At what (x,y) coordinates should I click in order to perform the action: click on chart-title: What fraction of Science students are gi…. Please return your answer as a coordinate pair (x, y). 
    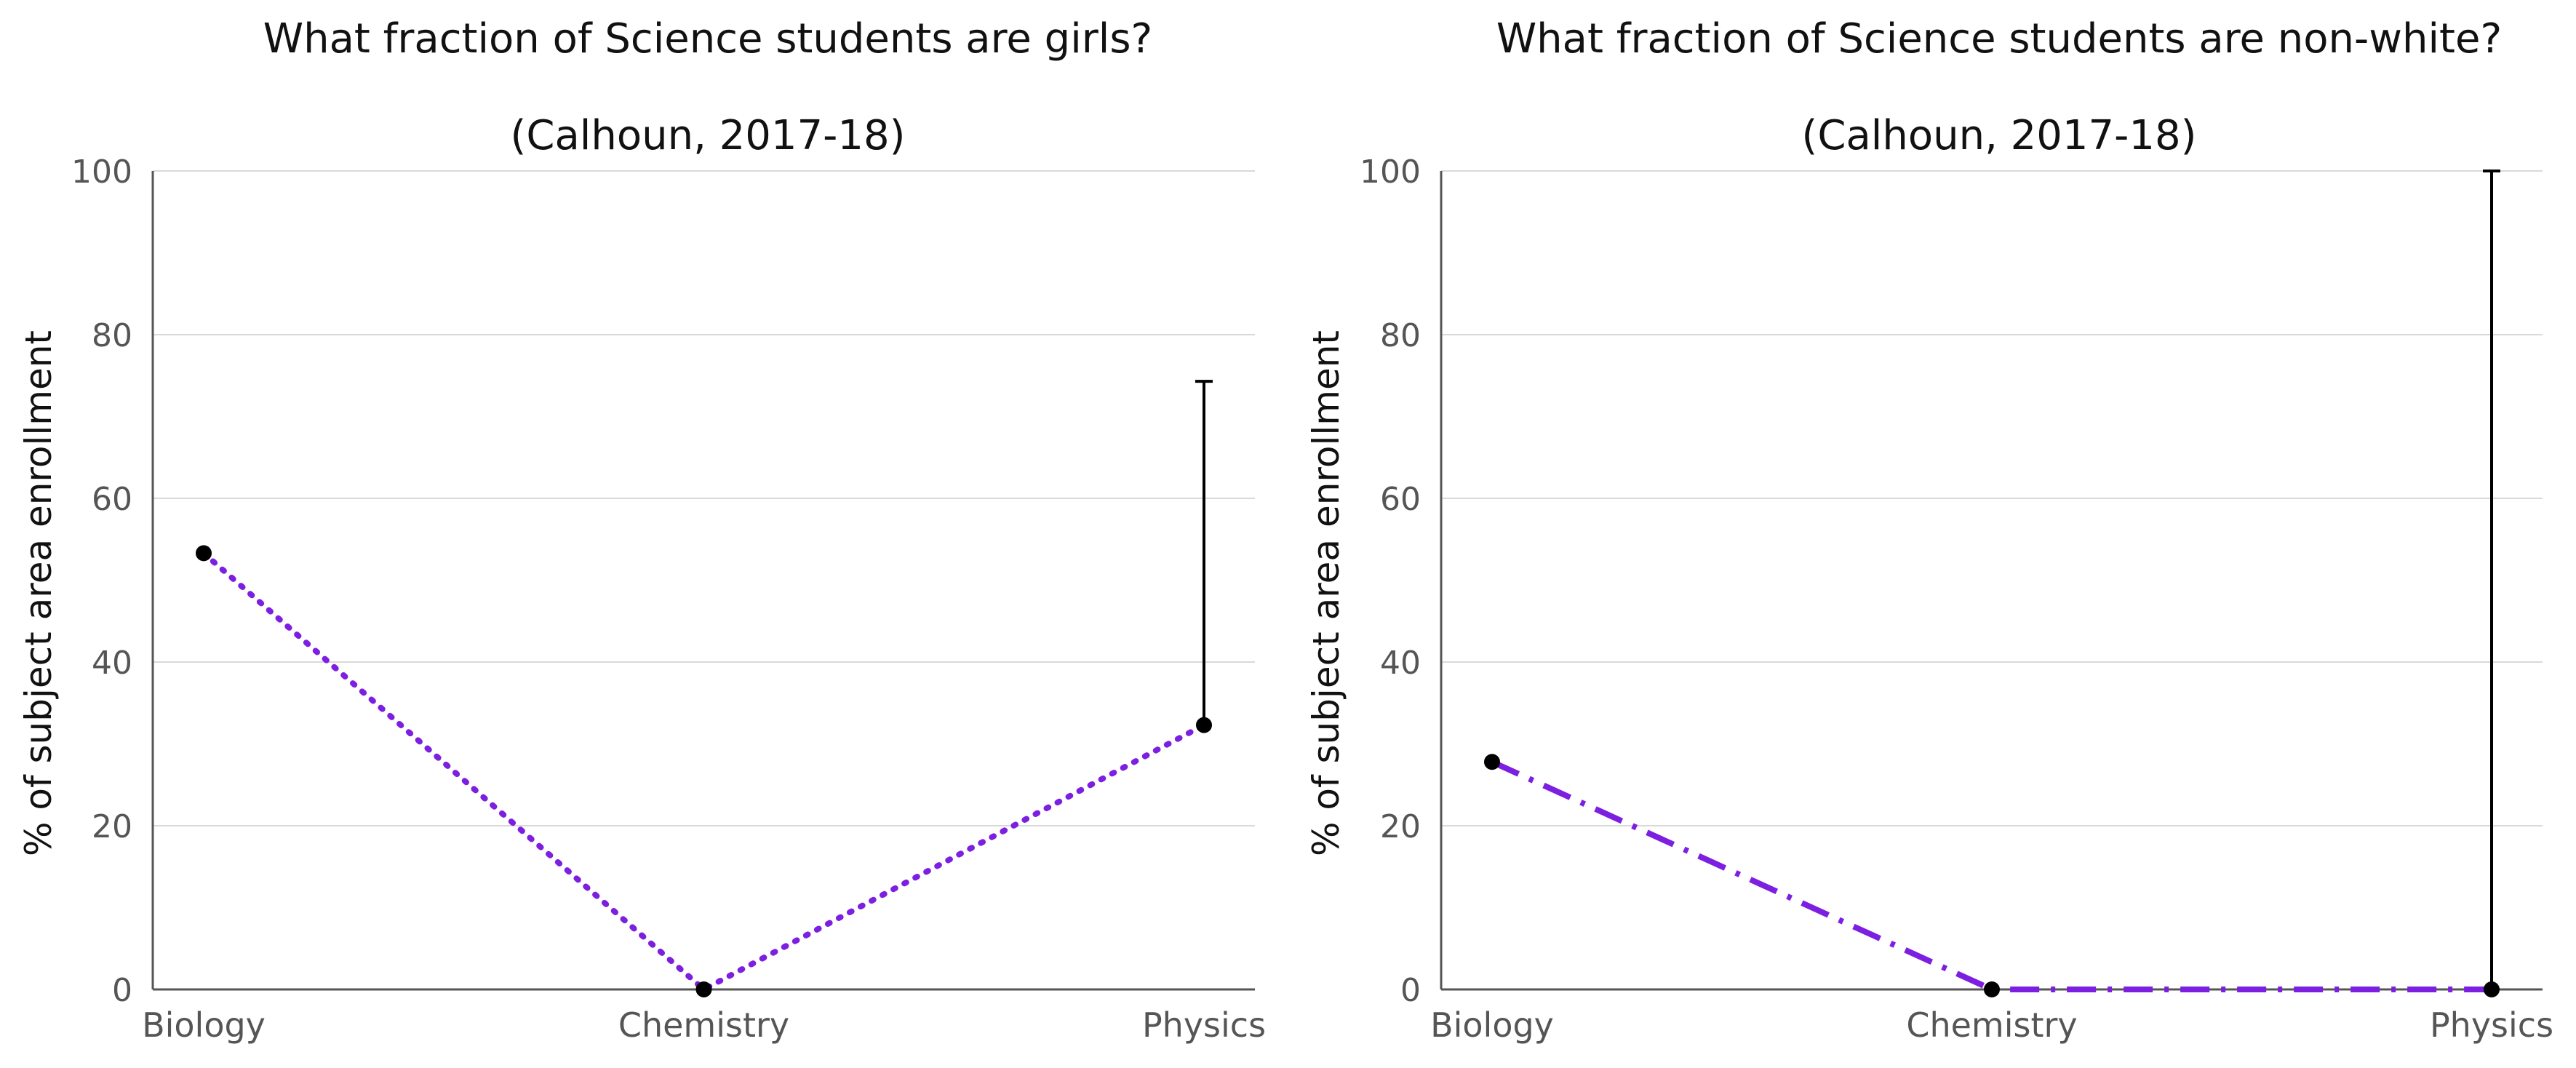
    Looking at the image, I should click on (708, 39).